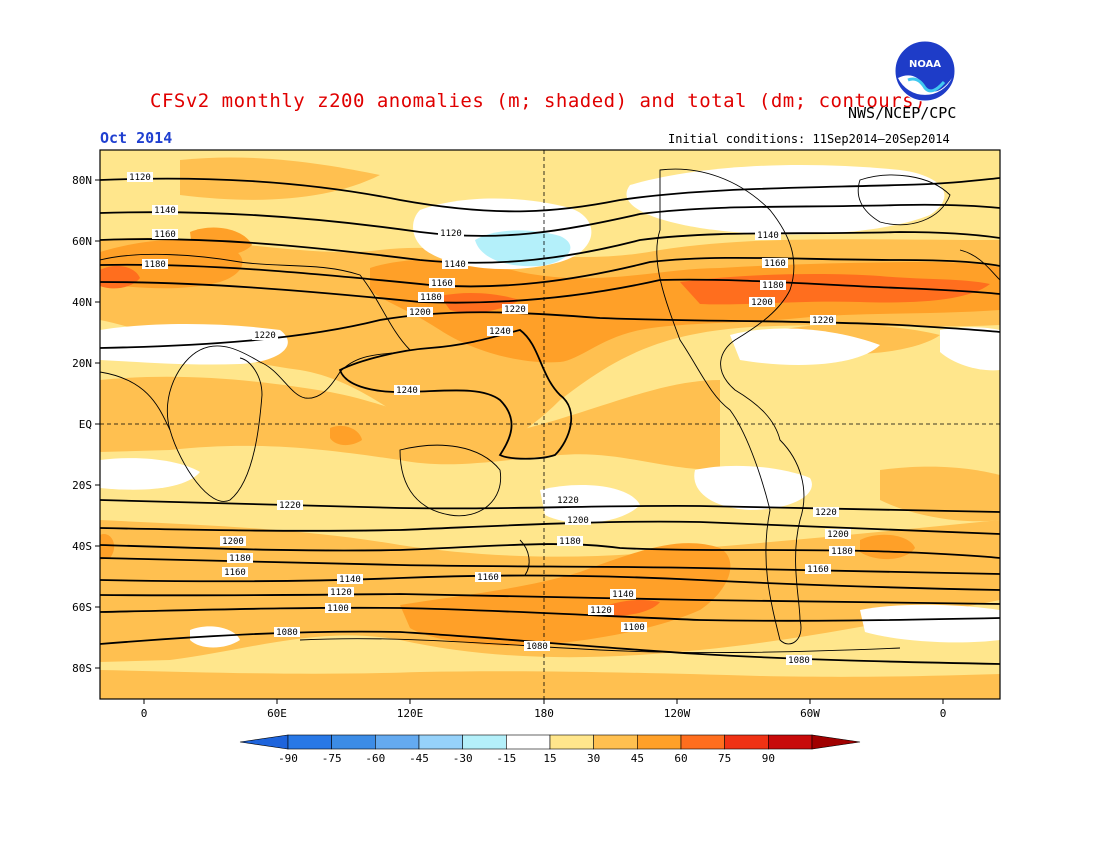 This screenshot has width=1100, height=850. I want to click on noaa-logo-text: NOAA, so click(925, 64).